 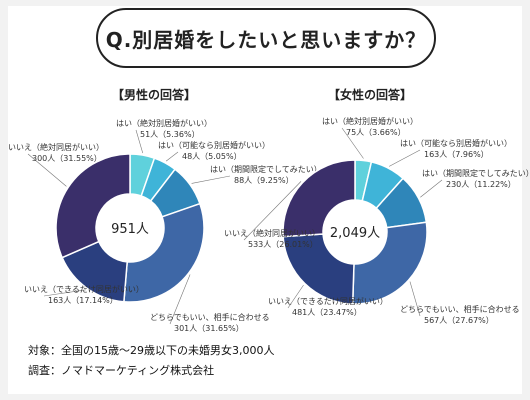 I want to click on slice-label-0-0: はい（絶対別居婚がいい）, so click(x=164, y=123).